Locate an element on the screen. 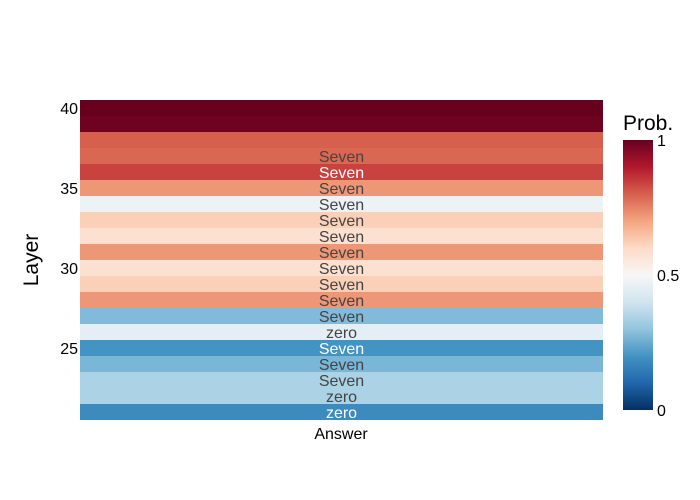  x-axis-label: Answer is located at coordinates (341, 434).